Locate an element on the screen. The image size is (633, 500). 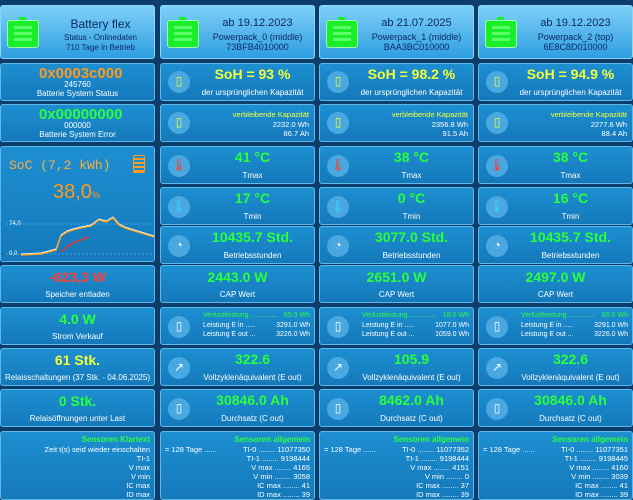
pack0-battery-clock-icon-glyph: ◔ is located at coordinates (179, 245).